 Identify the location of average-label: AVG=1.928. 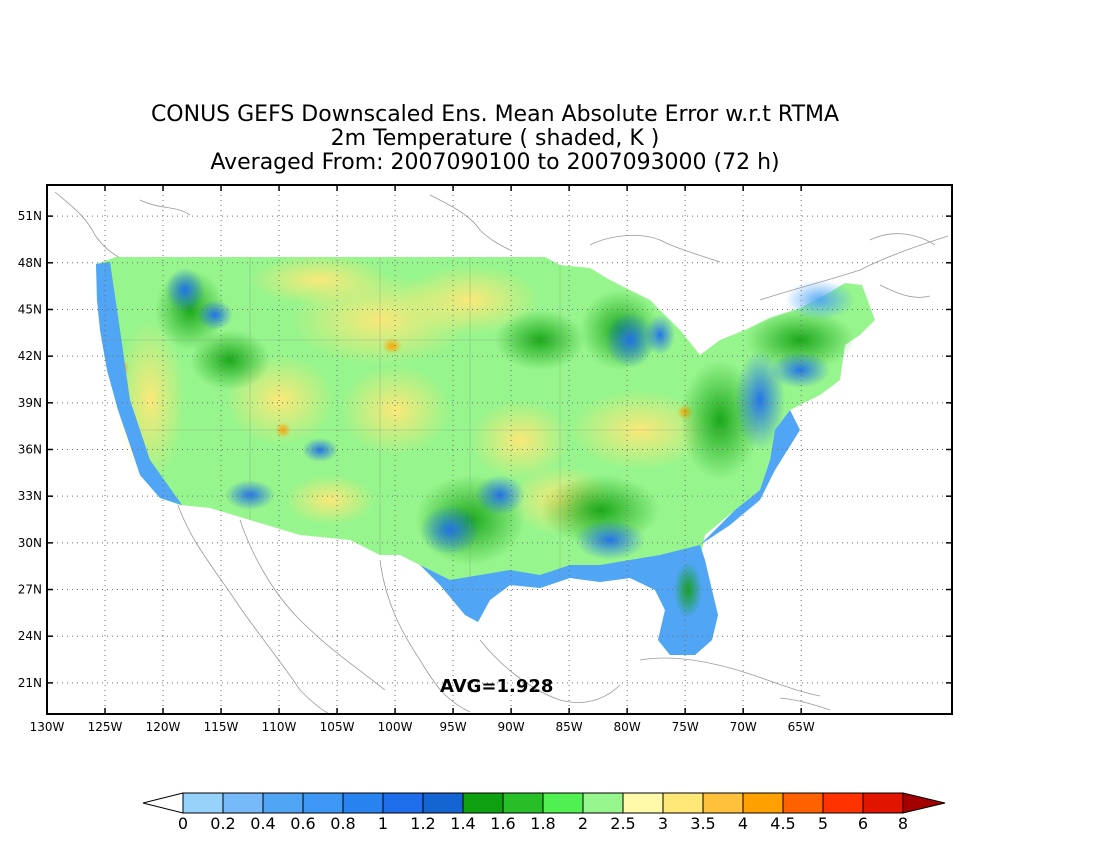
(497, 686).